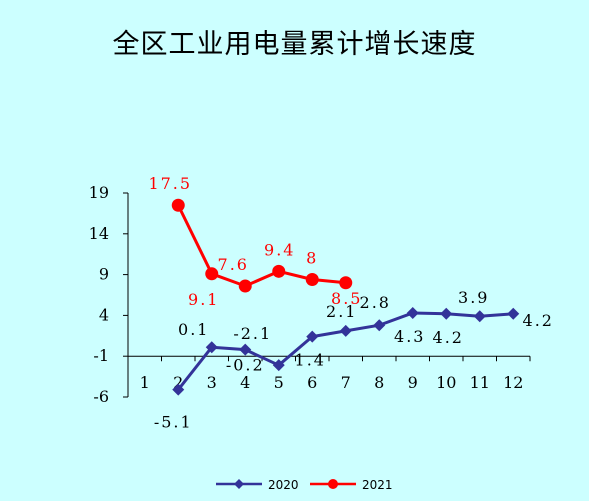 The height and width of the screenshot is (501, 589). I want to click on y-tick-label: 14, so click(99, 233).